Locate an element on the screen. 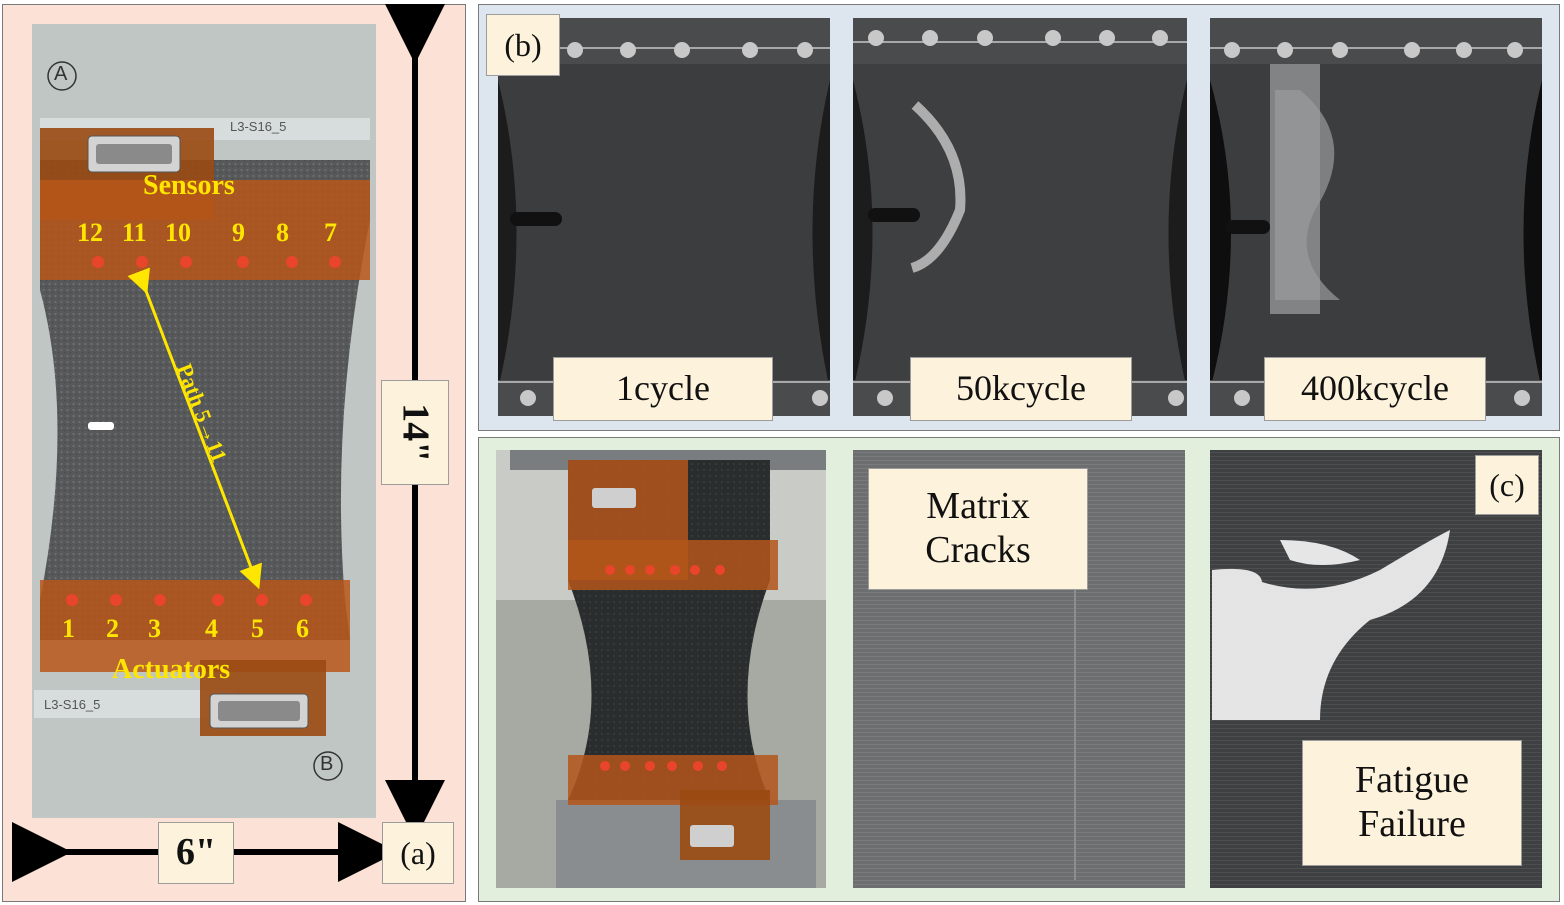 The width and height of the screenshot is (1564, 905). panel-c-tag: (c) is located at coordinates (1507, 485).